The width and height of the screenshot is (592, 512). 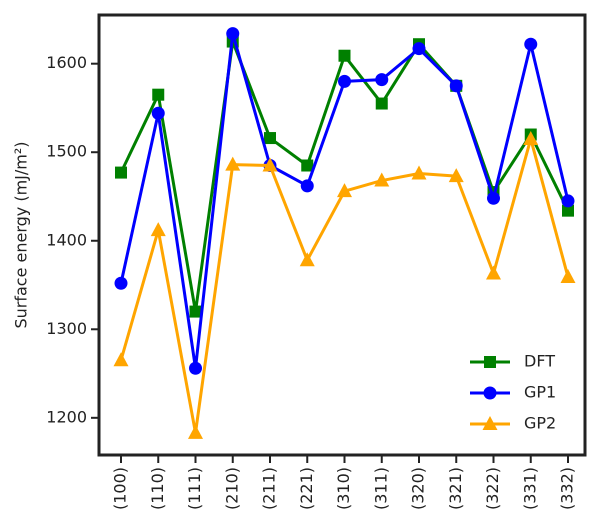 I want to click on x-tick-label: (321), so click(x=455, y=488).